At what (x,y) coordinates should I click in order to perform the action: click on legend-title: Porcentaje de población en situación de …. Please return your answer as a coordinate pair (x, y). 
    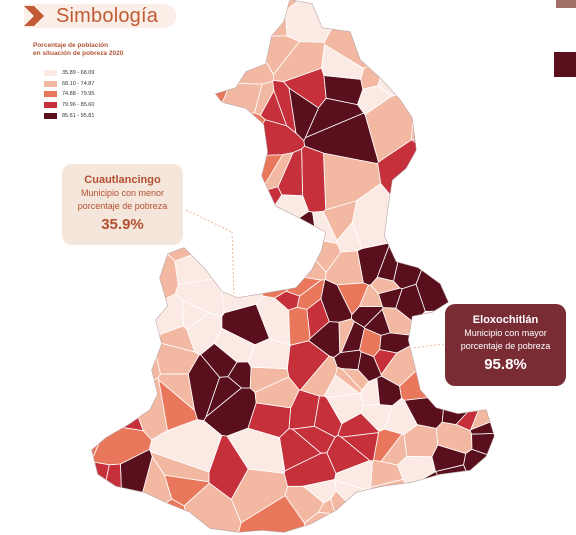
    Looking at the image, I should click on (108, 50).